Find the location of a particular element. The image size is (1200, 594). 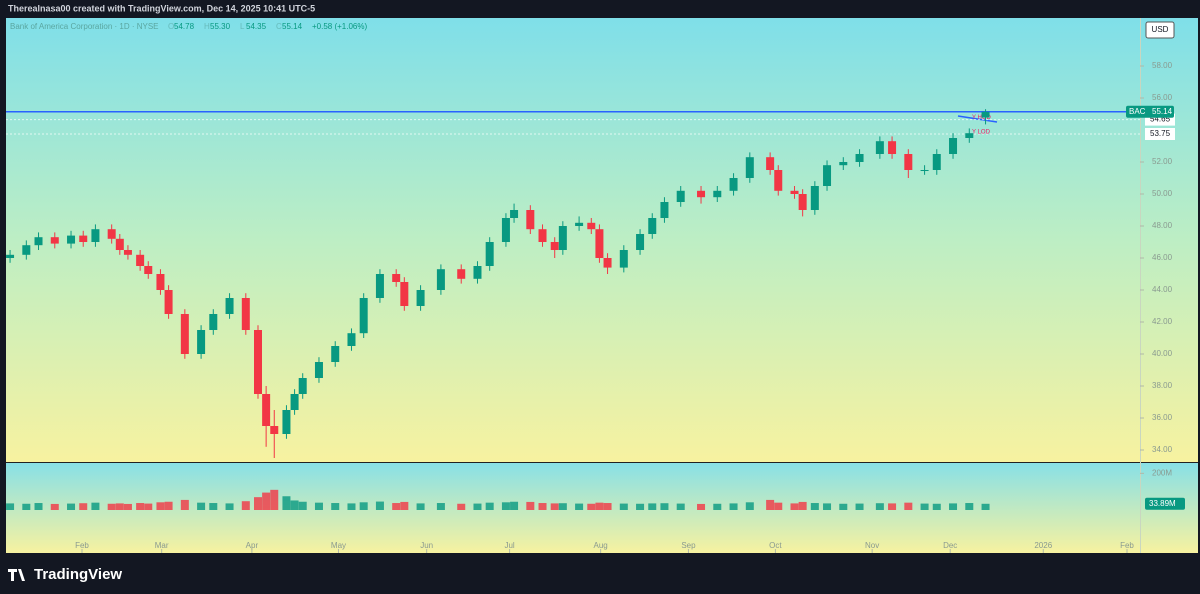

y-tick-label: 44.00 is located at coordinates (1162, 289).